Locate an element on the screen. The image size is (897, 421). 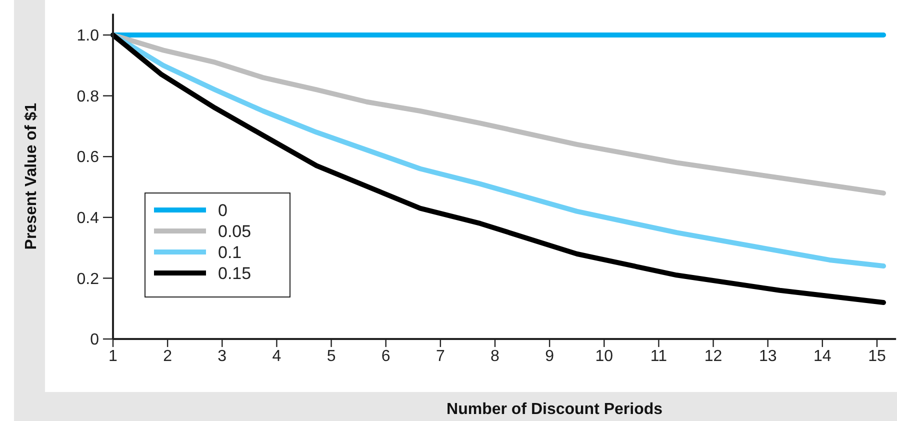
x-tick-label: 10 is located at coordinates (604, 356).